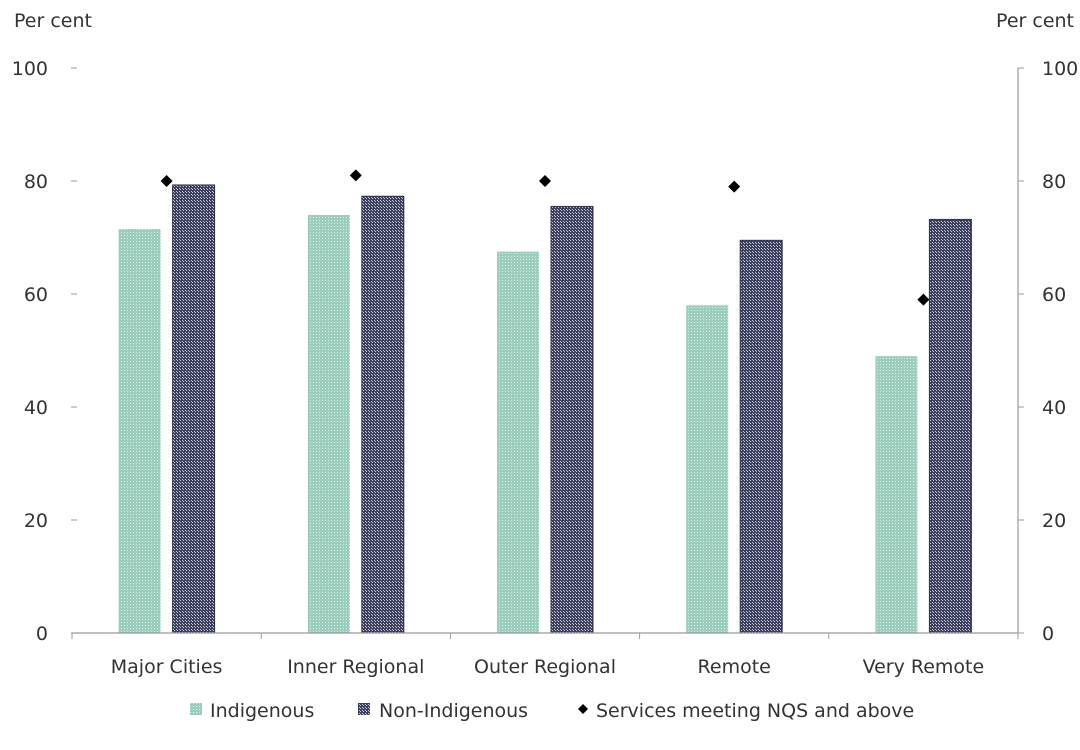  What do you see at coordinates (734, 667) in the screenshot?
I see `x-tick-label: Remote` at bounding box center [734, 667].